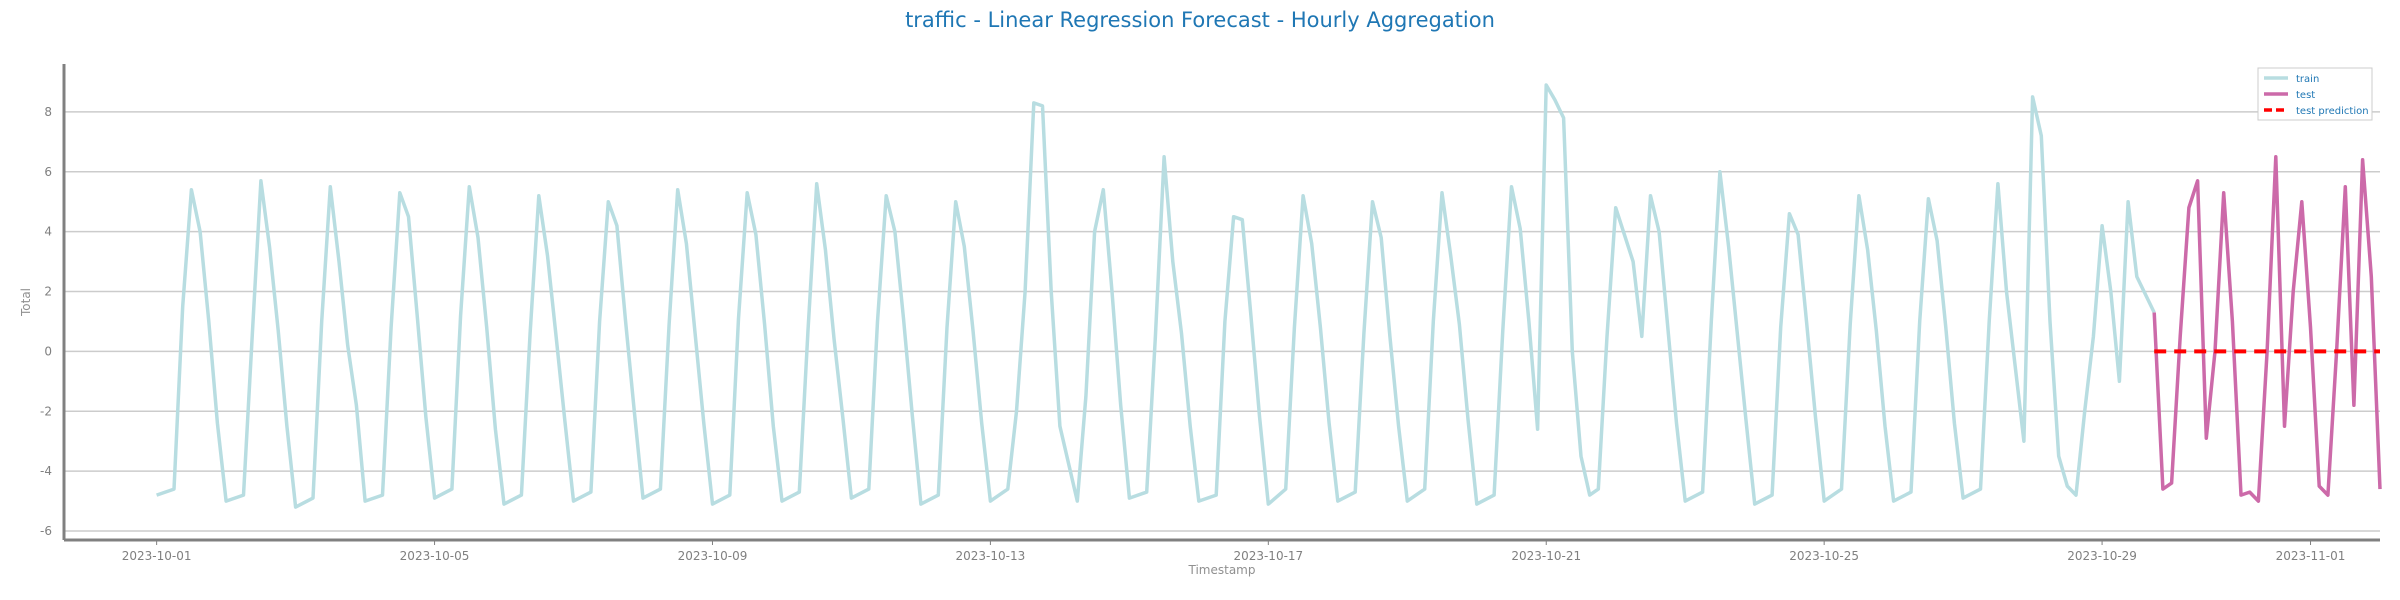  Describe the element at coordinates (46, 411) in the screenshot. I see `y-tick-label: -2` at that location.